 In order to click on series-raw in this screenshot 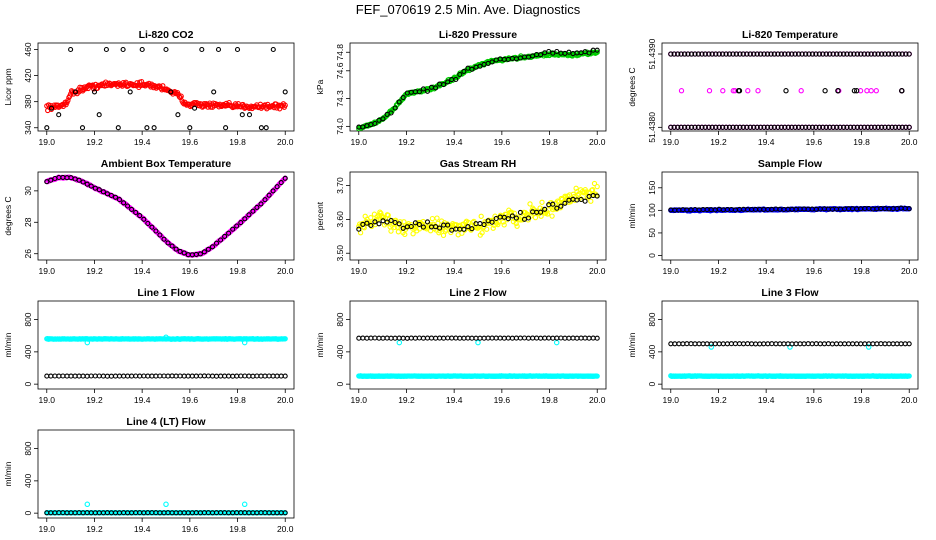, I will do `click(790, 90)`.